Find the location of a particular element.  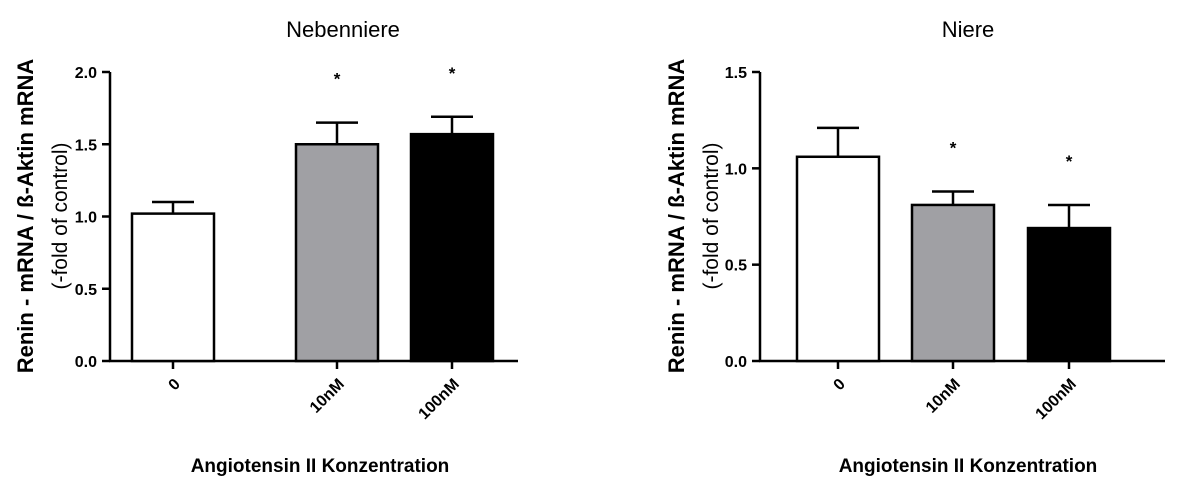

chart-title: Niere is located at coordinates (968, 29).